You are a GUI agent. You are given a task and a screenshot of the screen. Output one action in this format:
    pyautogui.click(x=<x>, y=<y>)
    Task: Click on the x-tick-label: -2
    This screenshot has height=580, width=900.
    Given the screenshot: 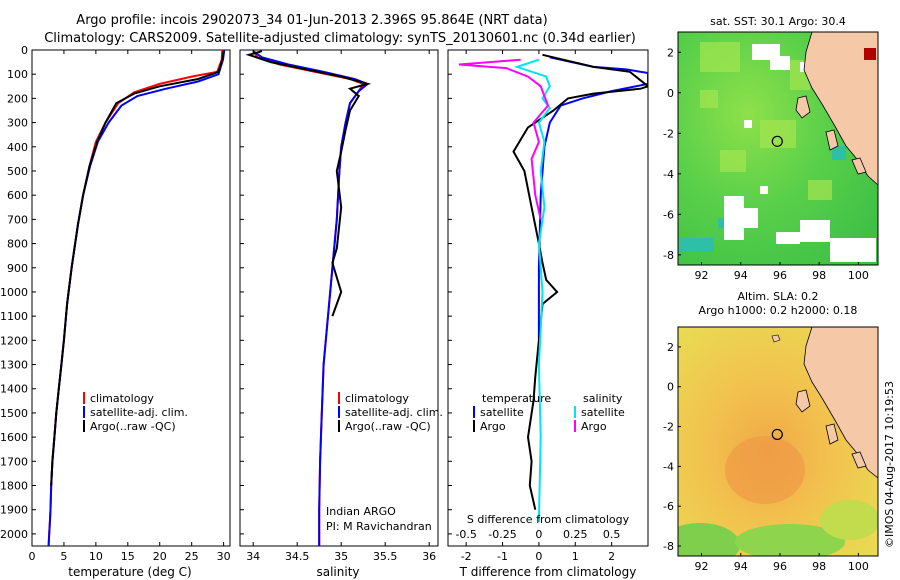 What is the action you would take?
    pyautogui.click(x=466, y=556)
    